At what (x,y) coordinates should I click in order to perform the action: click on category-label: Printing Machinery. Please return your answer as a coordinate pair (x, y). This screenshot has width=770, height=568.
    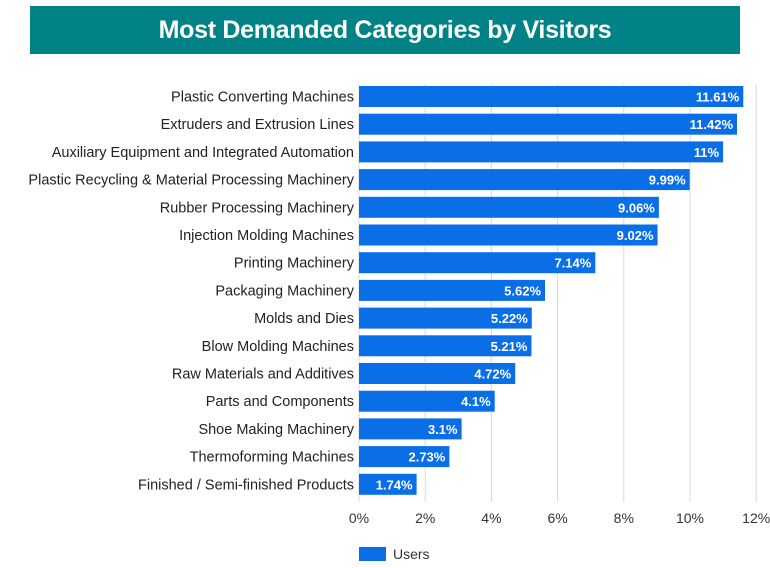
    Looking at the image, I should click on (294, 264).